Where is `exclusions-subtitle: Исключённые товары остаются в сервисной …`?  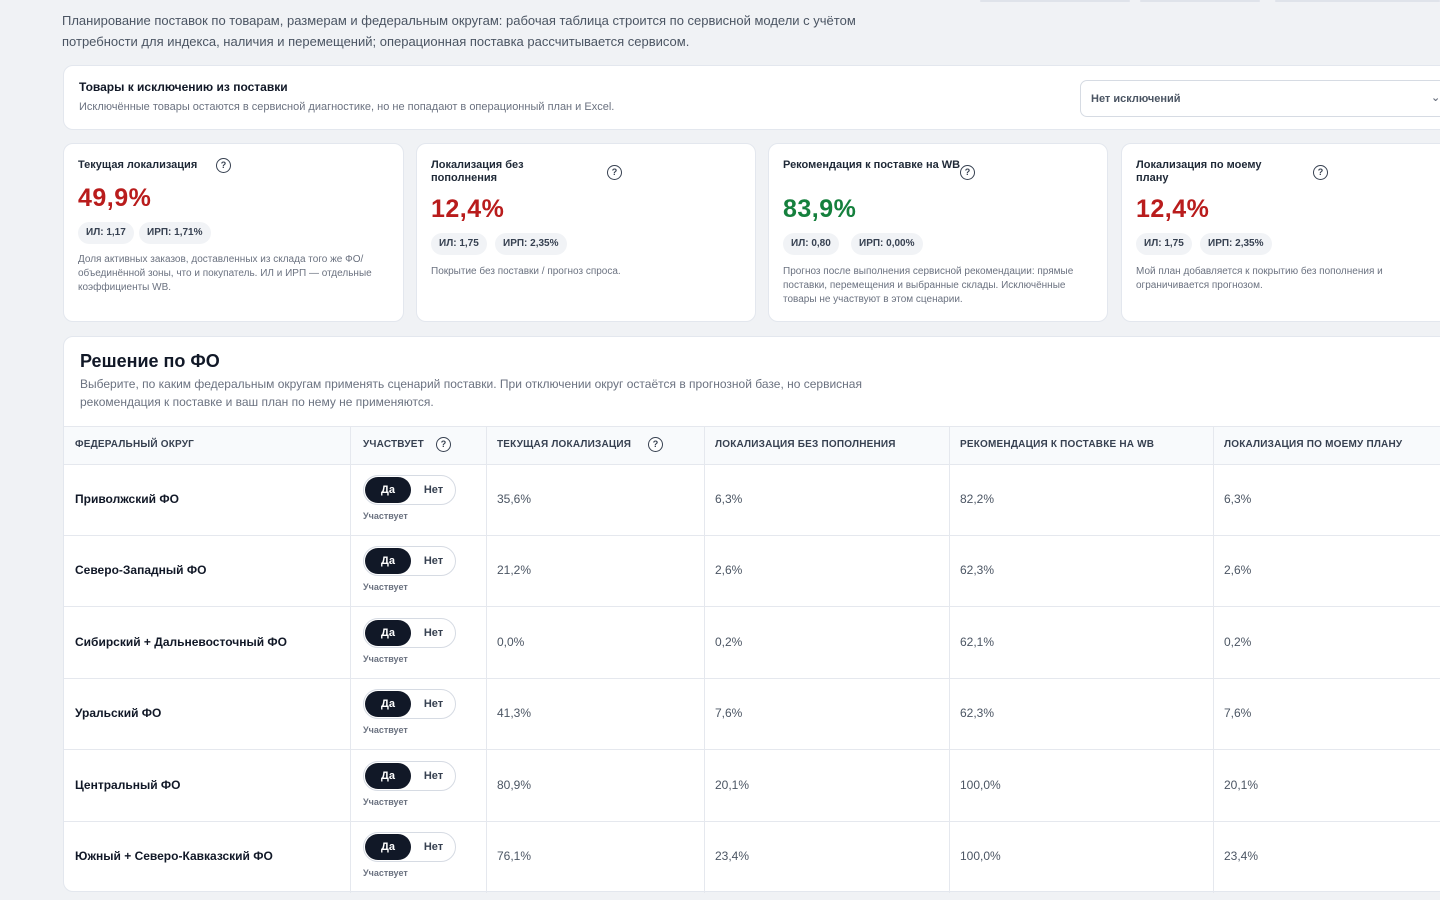
exclusions-subtitle: Исключённые товары остаются в сервисной … is located at coordinates (347, 107).